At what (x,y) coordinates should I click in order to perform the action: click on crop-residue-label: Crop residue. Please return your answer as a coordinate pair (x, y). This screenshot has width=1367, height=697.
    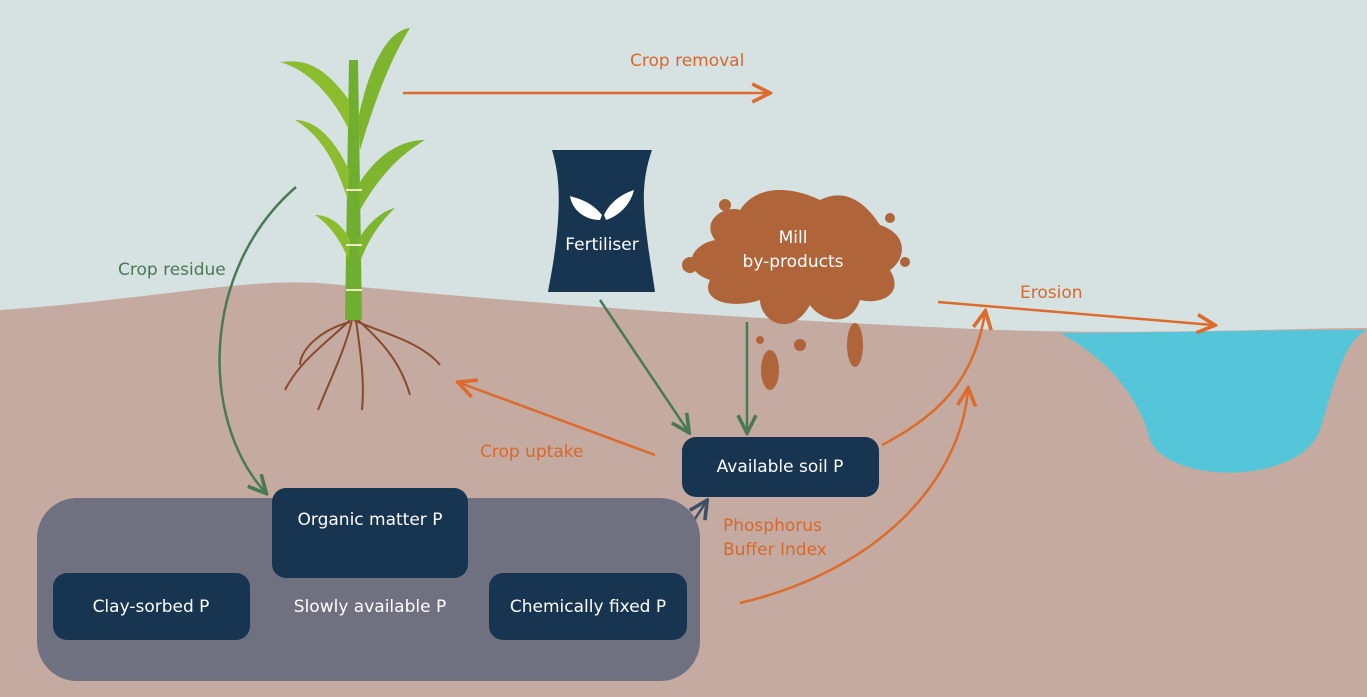
    Looking at the image, I should click on (172, 270).